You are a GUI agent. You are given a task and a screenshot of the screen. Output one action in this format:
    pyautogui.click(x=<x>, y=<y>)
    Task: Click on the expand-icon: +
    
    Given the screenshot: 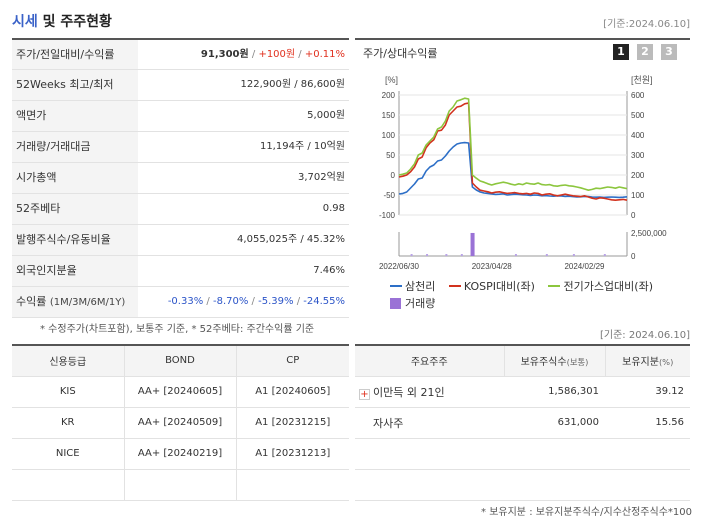 What is the action you would take?
    pyautogui.click(x=364, y=394)
    